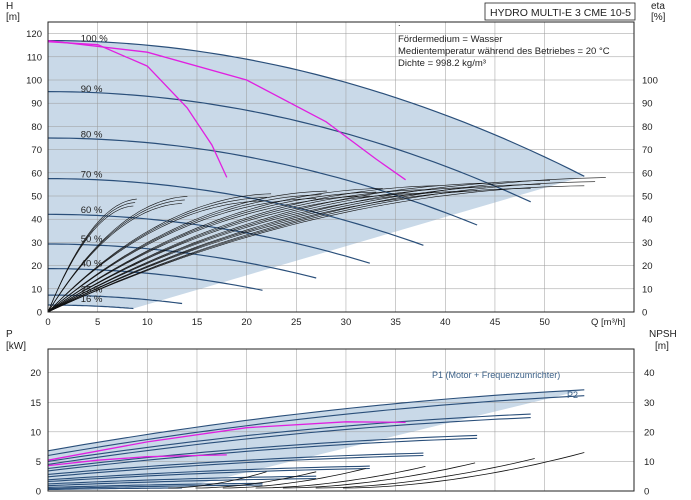 Image resolution: width=691 pixels, height=500 pixels. Describe the element at coordinates (137, 109) in the screenshot. I see `head-operating-line` at that location.